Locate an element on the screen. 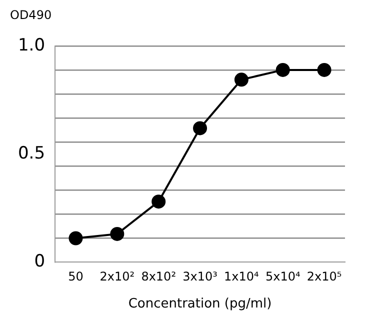 This screenshot has width=365, height=324. x-axis-title: Concentration (pg/ml) is located at coordinates (200, 304).